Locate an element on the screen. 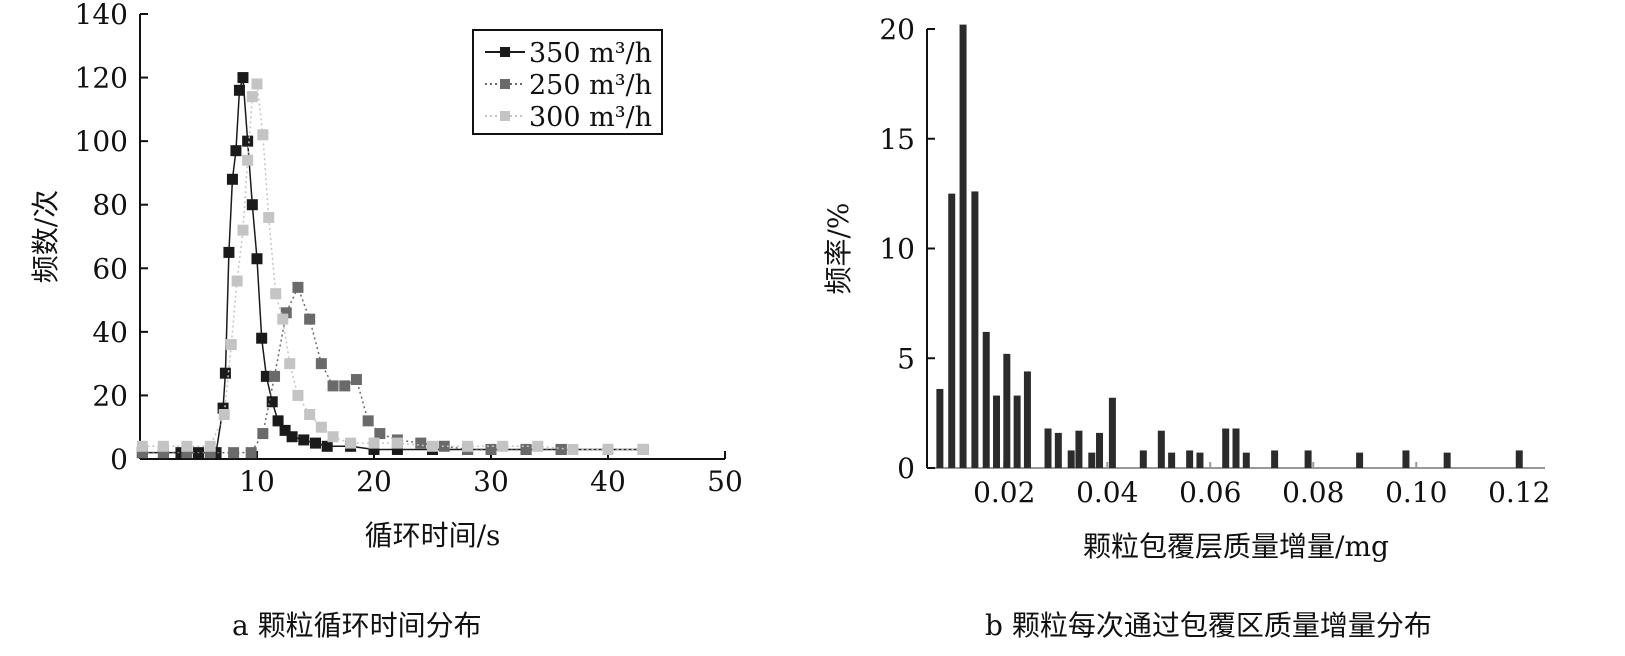 The height and width of the screenshot is (656, 1625). a-ytick-label: 0 is located at coordinates (119, 459).